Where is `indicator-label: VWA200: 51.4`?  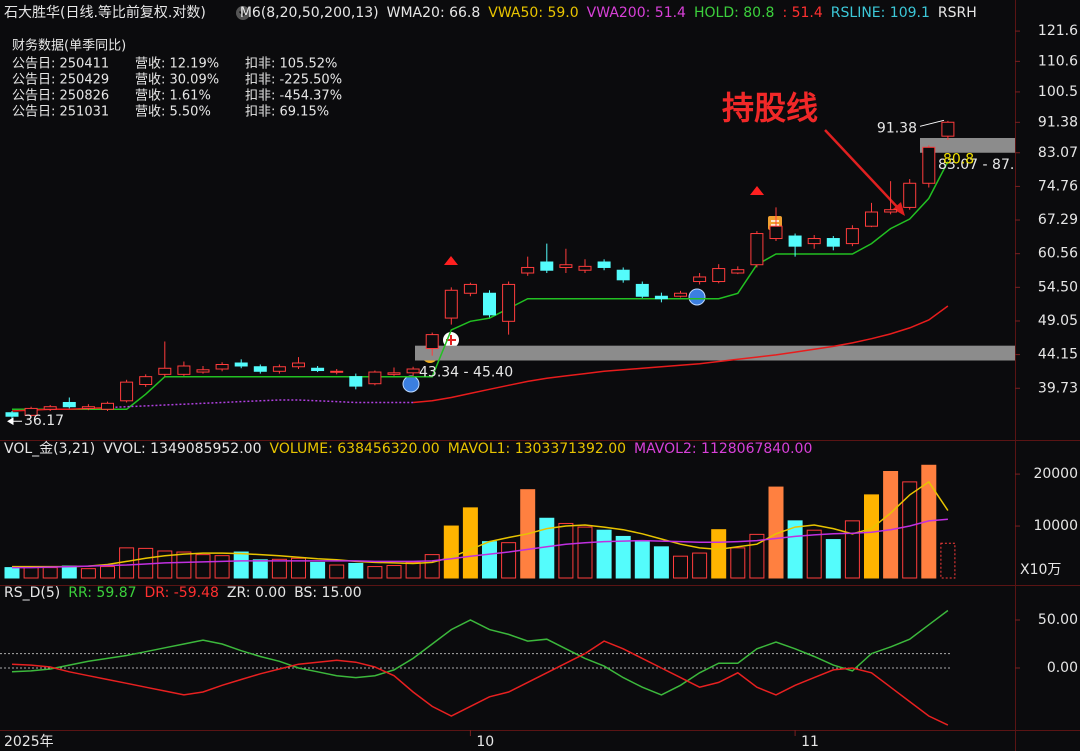
indicator-label: VWA200: 51.4 is located at coordinates (636, 13).